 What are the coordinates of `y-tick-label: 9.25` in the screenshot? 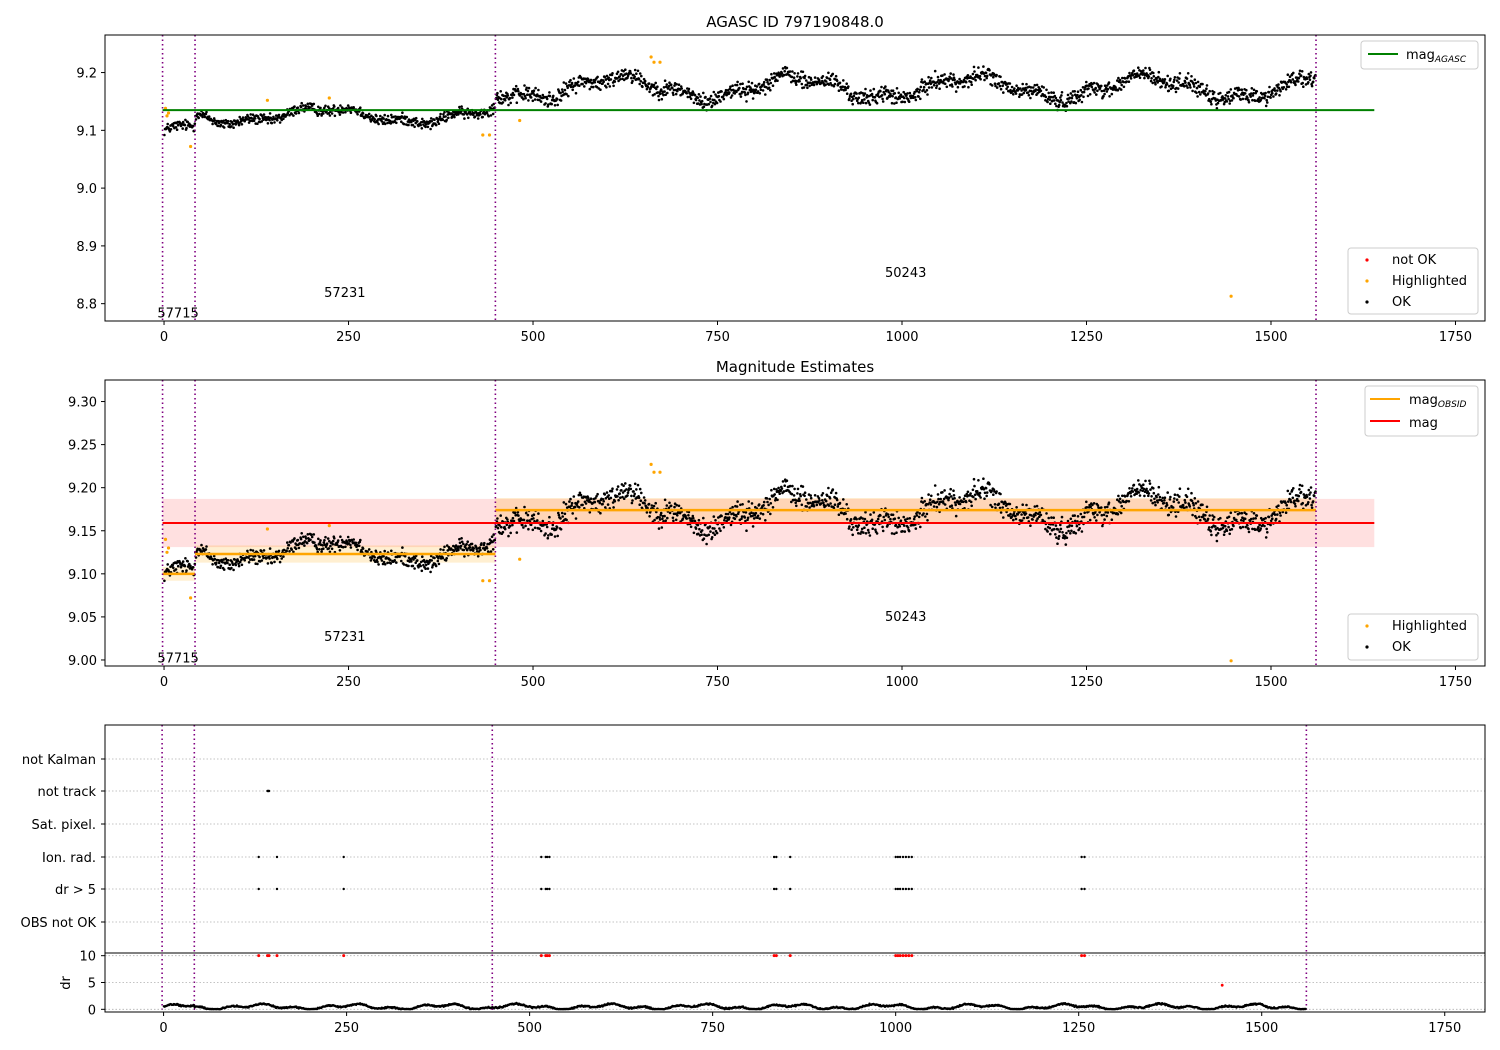 It's located at (82, 446).